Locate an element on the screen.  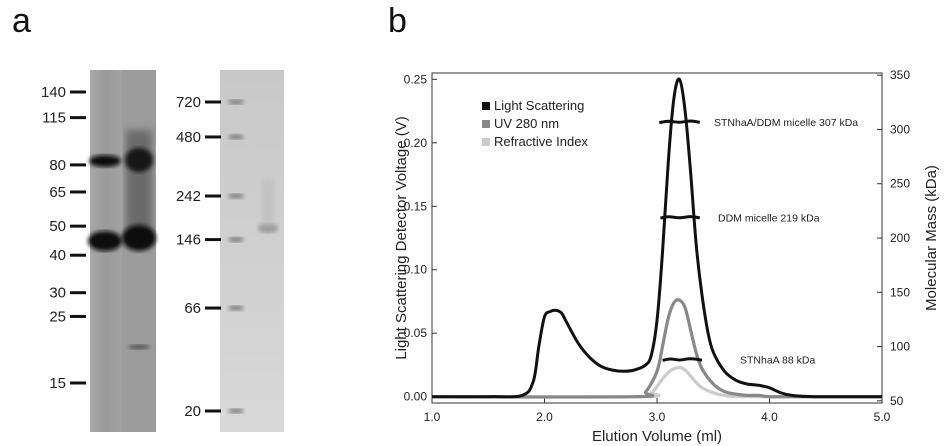
y2-tick-label: 100 is located at coordinates (900, 347).